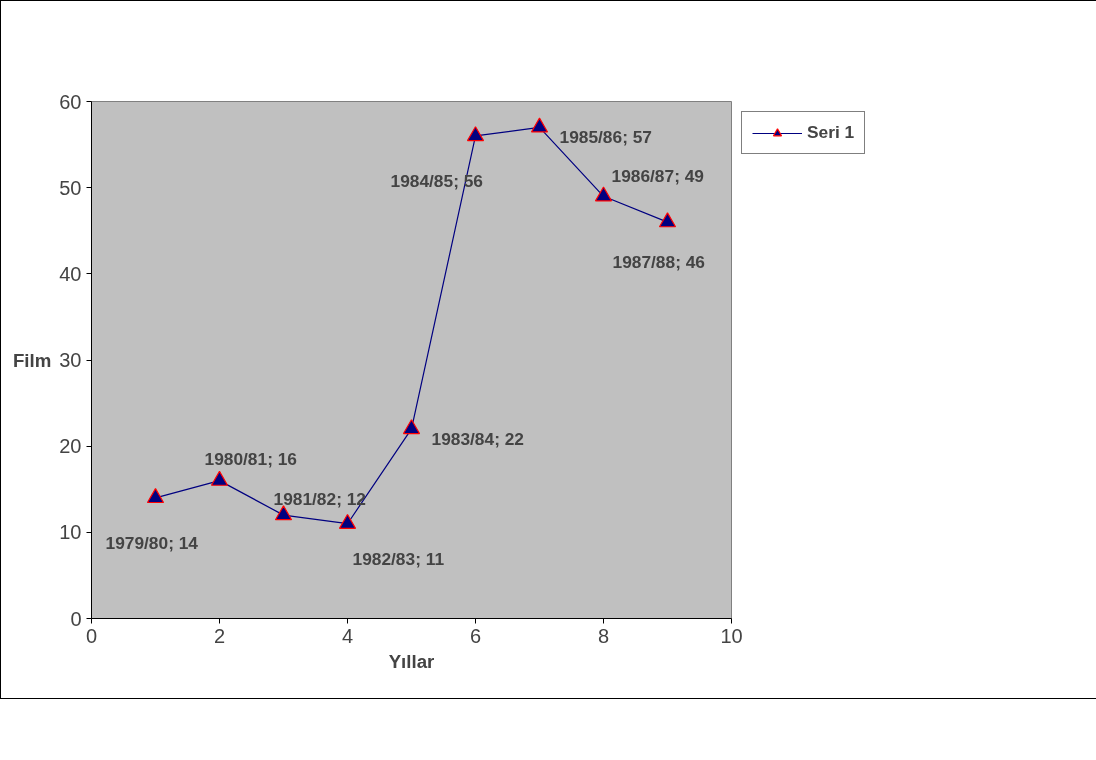 The height and width of the screenshot is (760, 1096). What do you see at coordinates (70, 273) in the screenshot?
I see `y-tick-label: 40` at bounding box center [70, 273].